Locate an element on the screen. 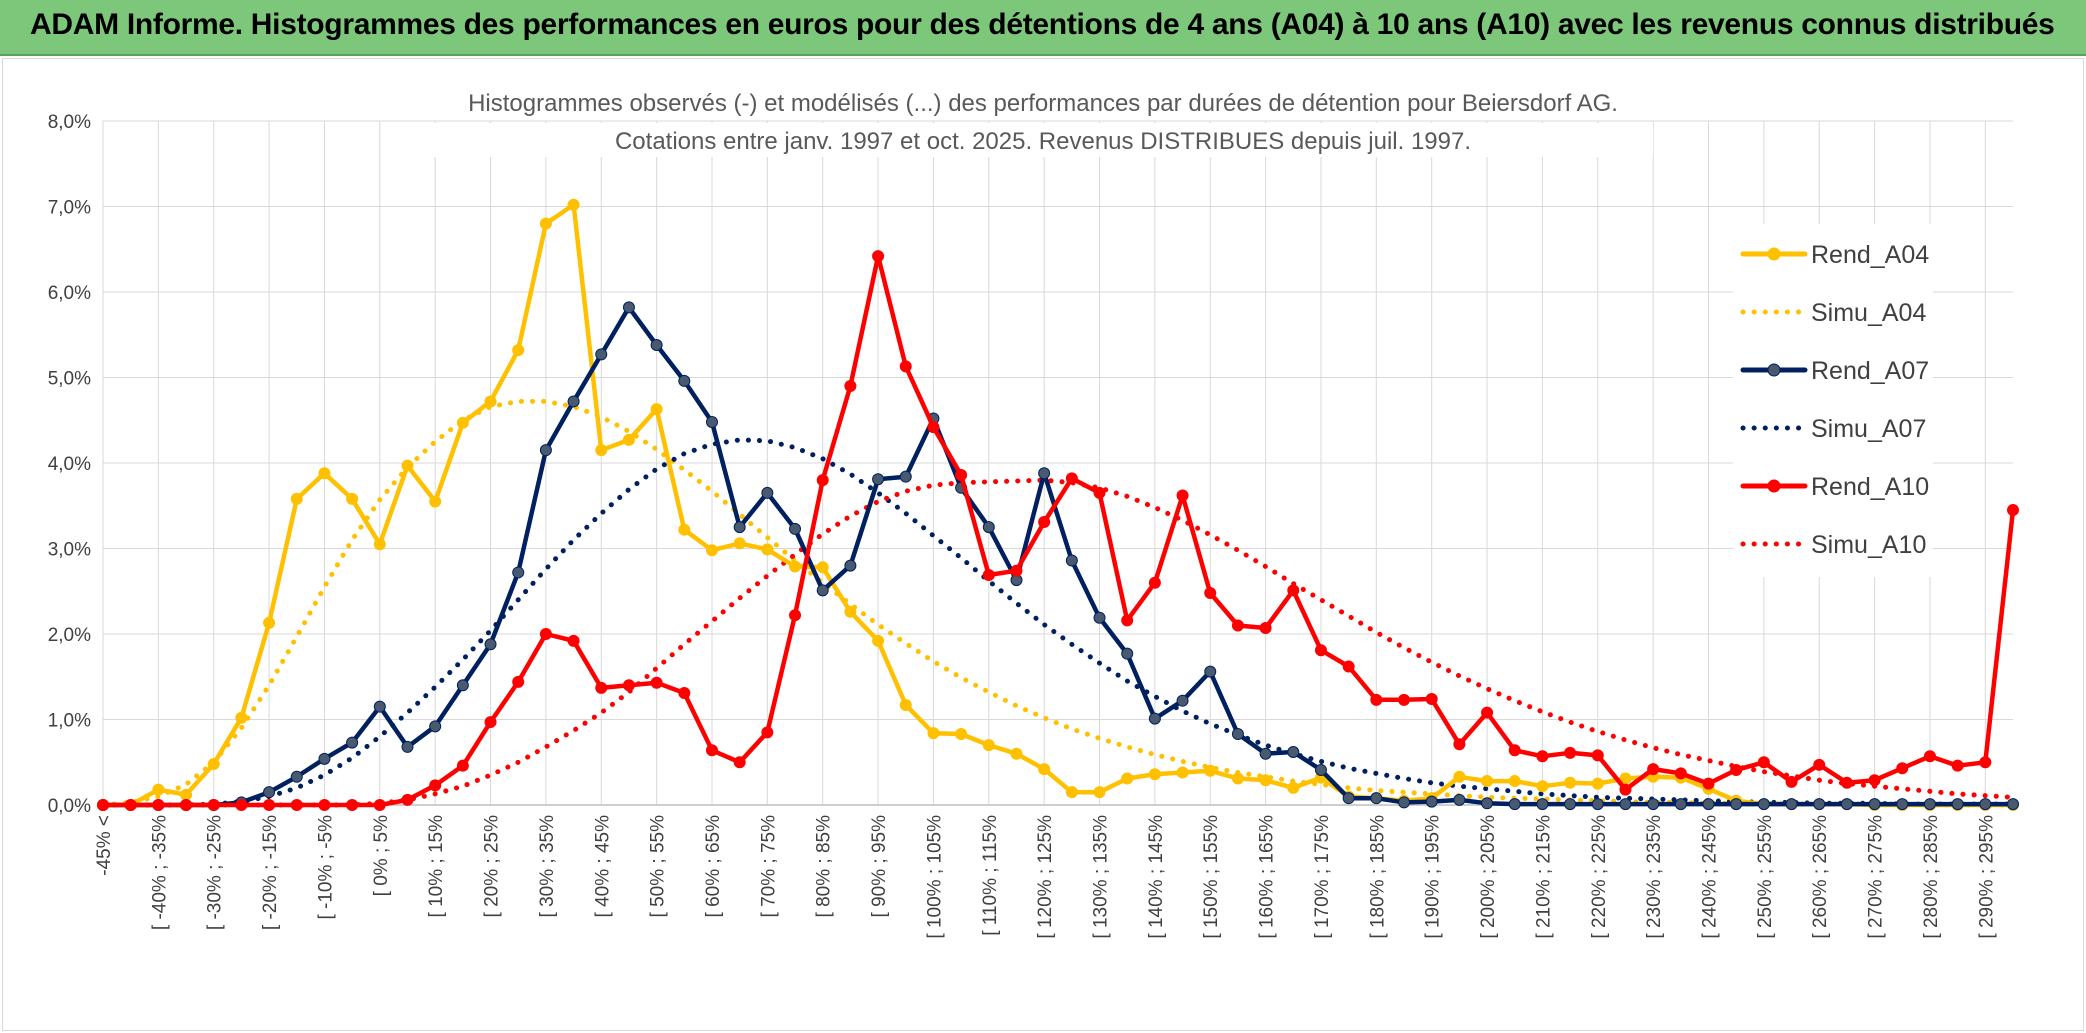 The height and width of the screenshot is (1033, 2086). x-tick-label: [ 220% ; 225% is located at coordinates (1599, 877).